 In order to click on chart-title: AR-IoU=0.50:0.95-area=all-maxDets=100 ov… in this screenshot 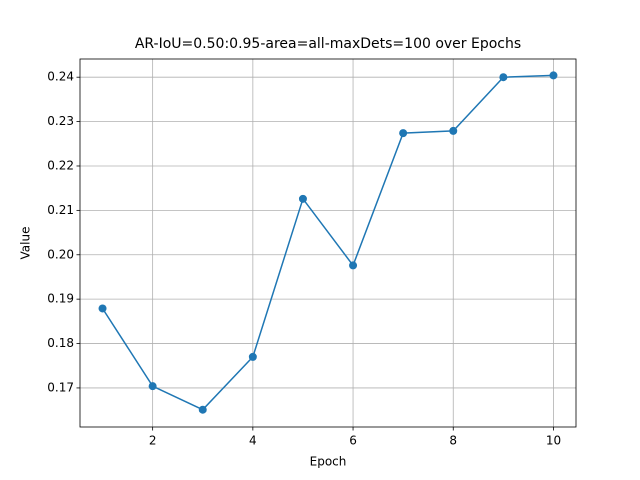, I will do `click(328, 44)`.